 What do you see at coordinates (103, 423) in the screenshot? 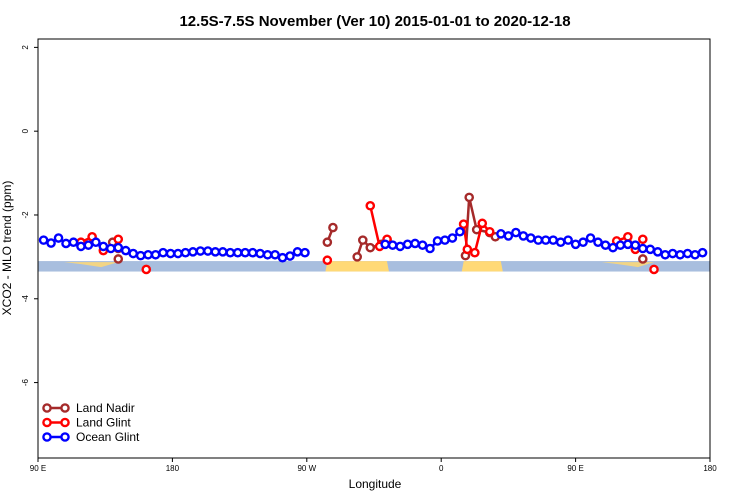
I see `legend-label-land-glint: Land Glint` at bounding box center [103, 423].